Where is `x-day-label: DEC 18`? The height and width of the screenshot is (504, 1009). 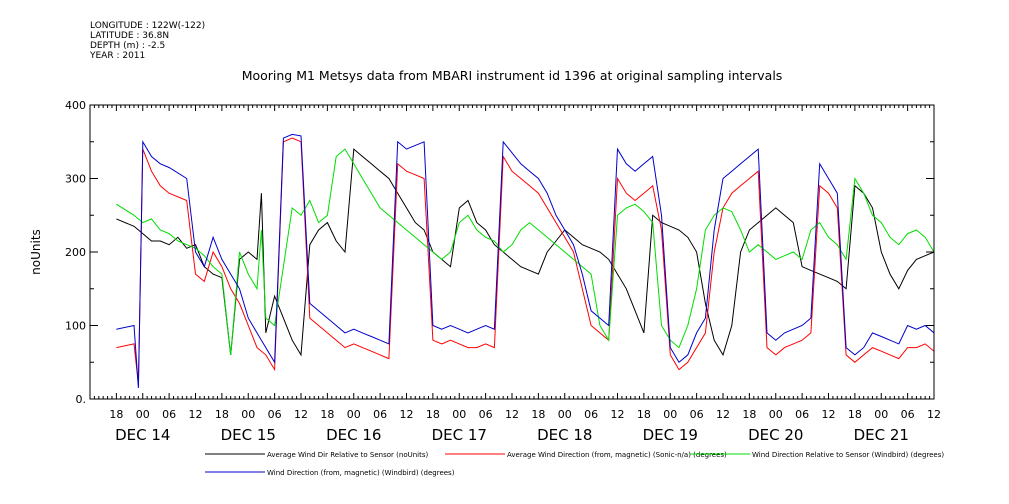
x-day-label: DEC 18 is located at coordinates (564, 435).